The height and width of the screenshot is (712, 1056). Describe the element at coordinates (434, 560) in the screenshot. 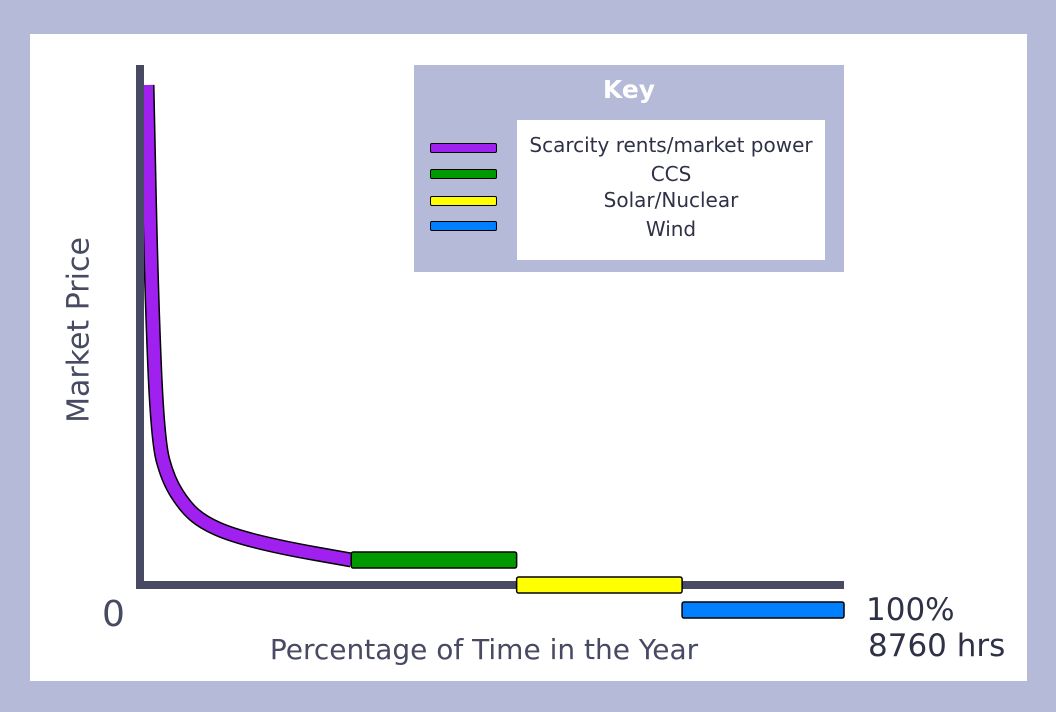

I see `ccs-segment` at that location.